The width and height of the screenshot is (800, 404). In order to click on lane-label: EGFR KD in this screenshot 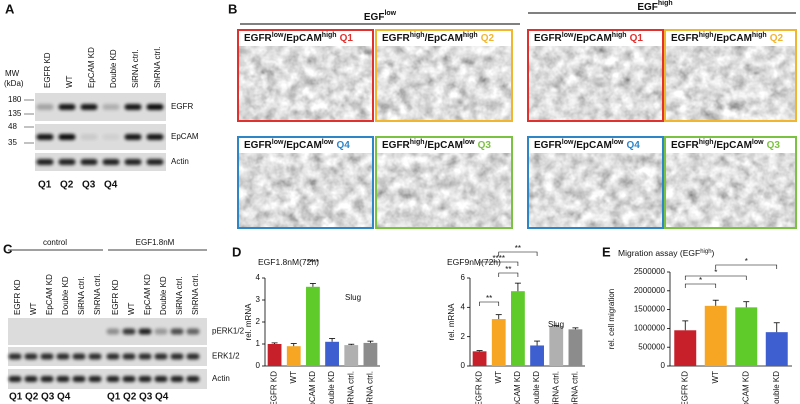, I will do `click(47, 70)`.